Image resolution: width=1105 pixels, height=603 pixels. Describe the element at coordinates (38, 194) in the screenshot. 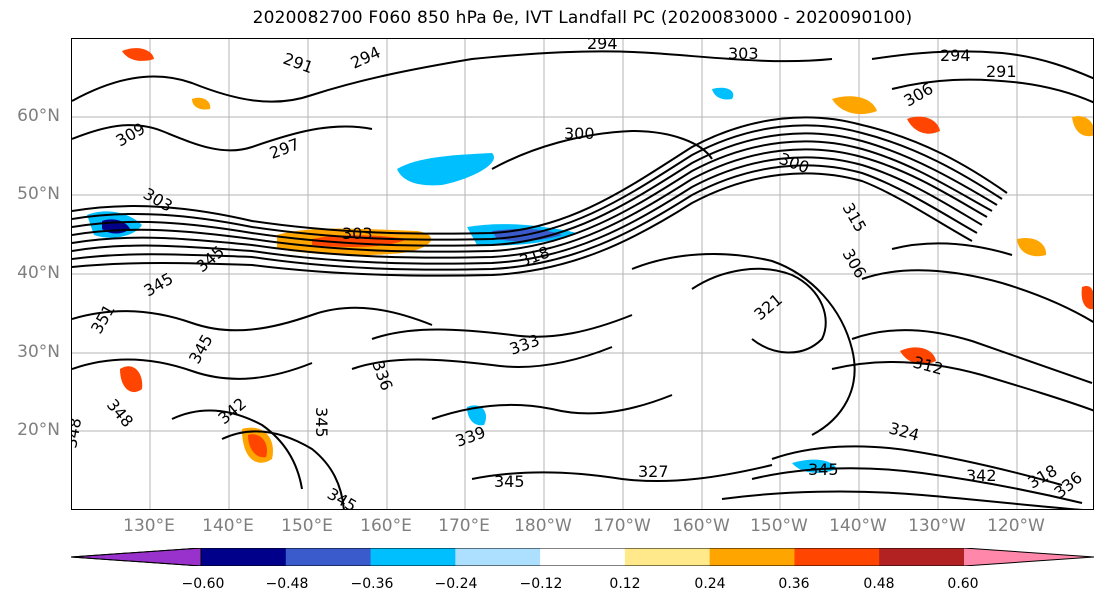

I see `lat-label-50n: 50°N` at that location.